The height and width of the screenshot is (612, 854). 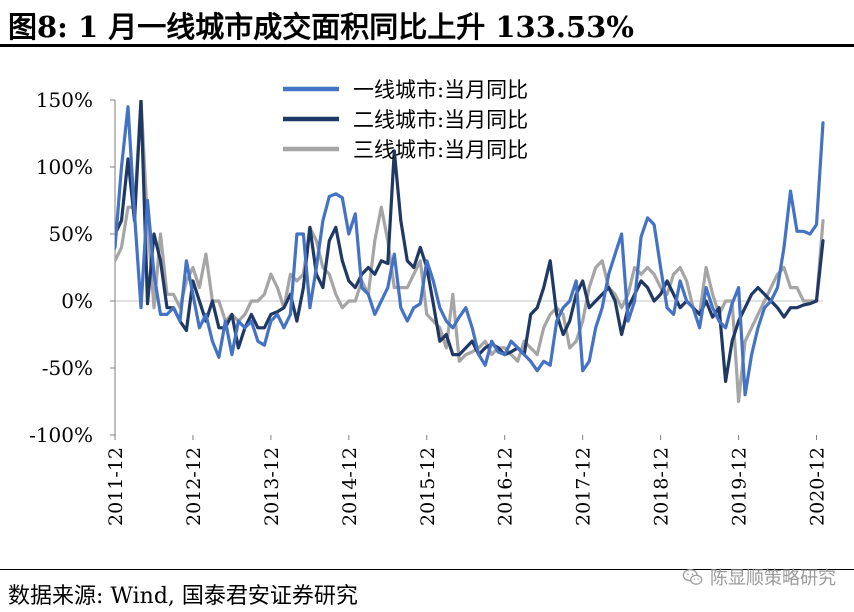 I want to click on y-tick-label: 50%, so click(x=71, y=234).